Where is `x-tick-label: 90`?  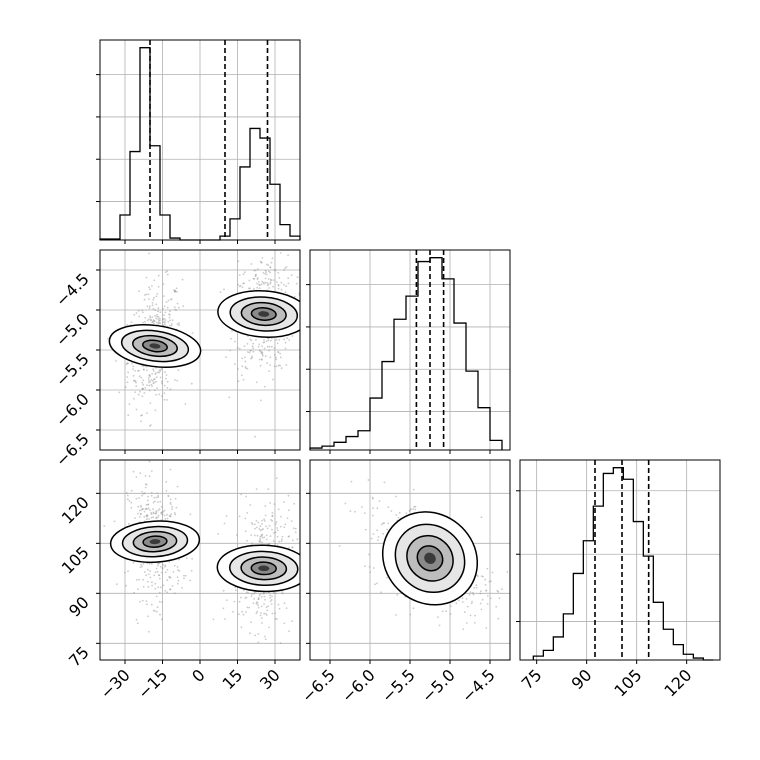 x-tick-label: 90 is located at coordinates (582, 679).